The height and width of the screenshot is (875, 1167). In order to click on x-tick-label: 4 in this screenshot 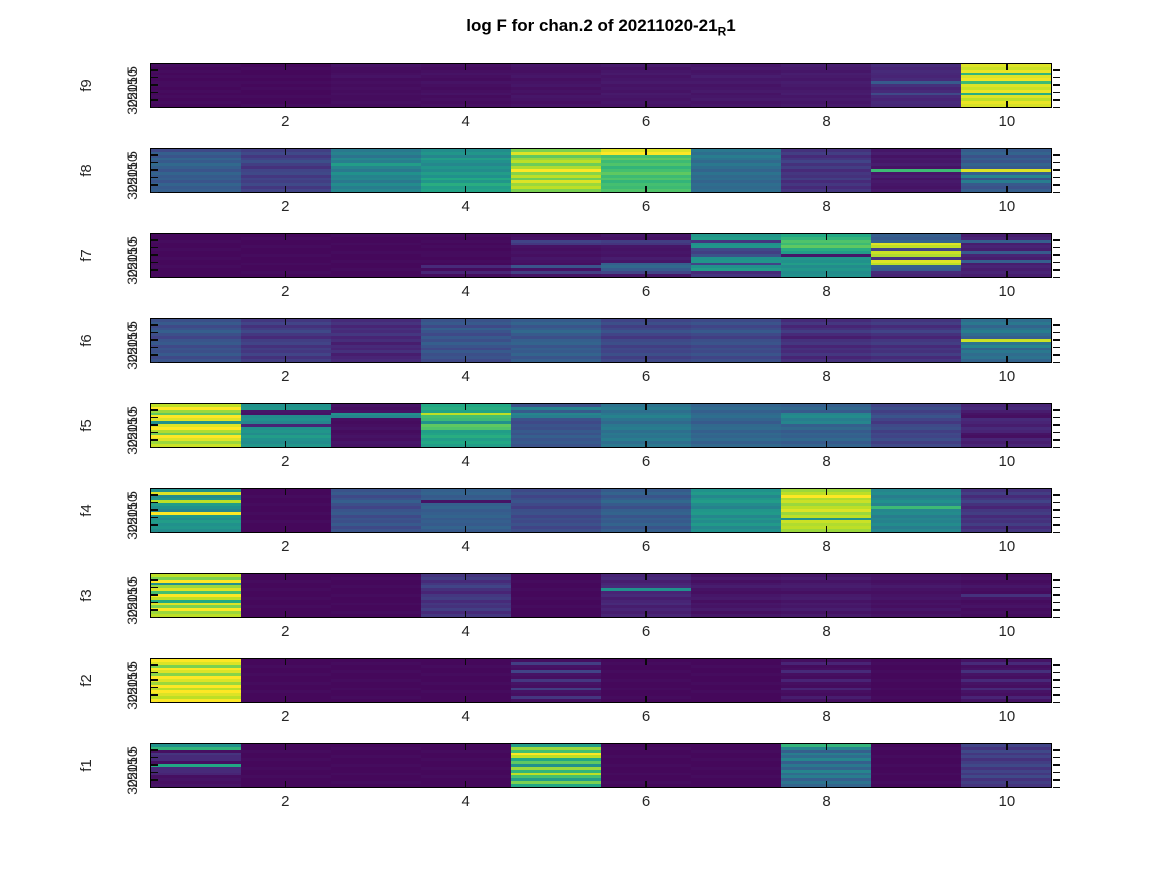, I will do `click(465, 291)`.